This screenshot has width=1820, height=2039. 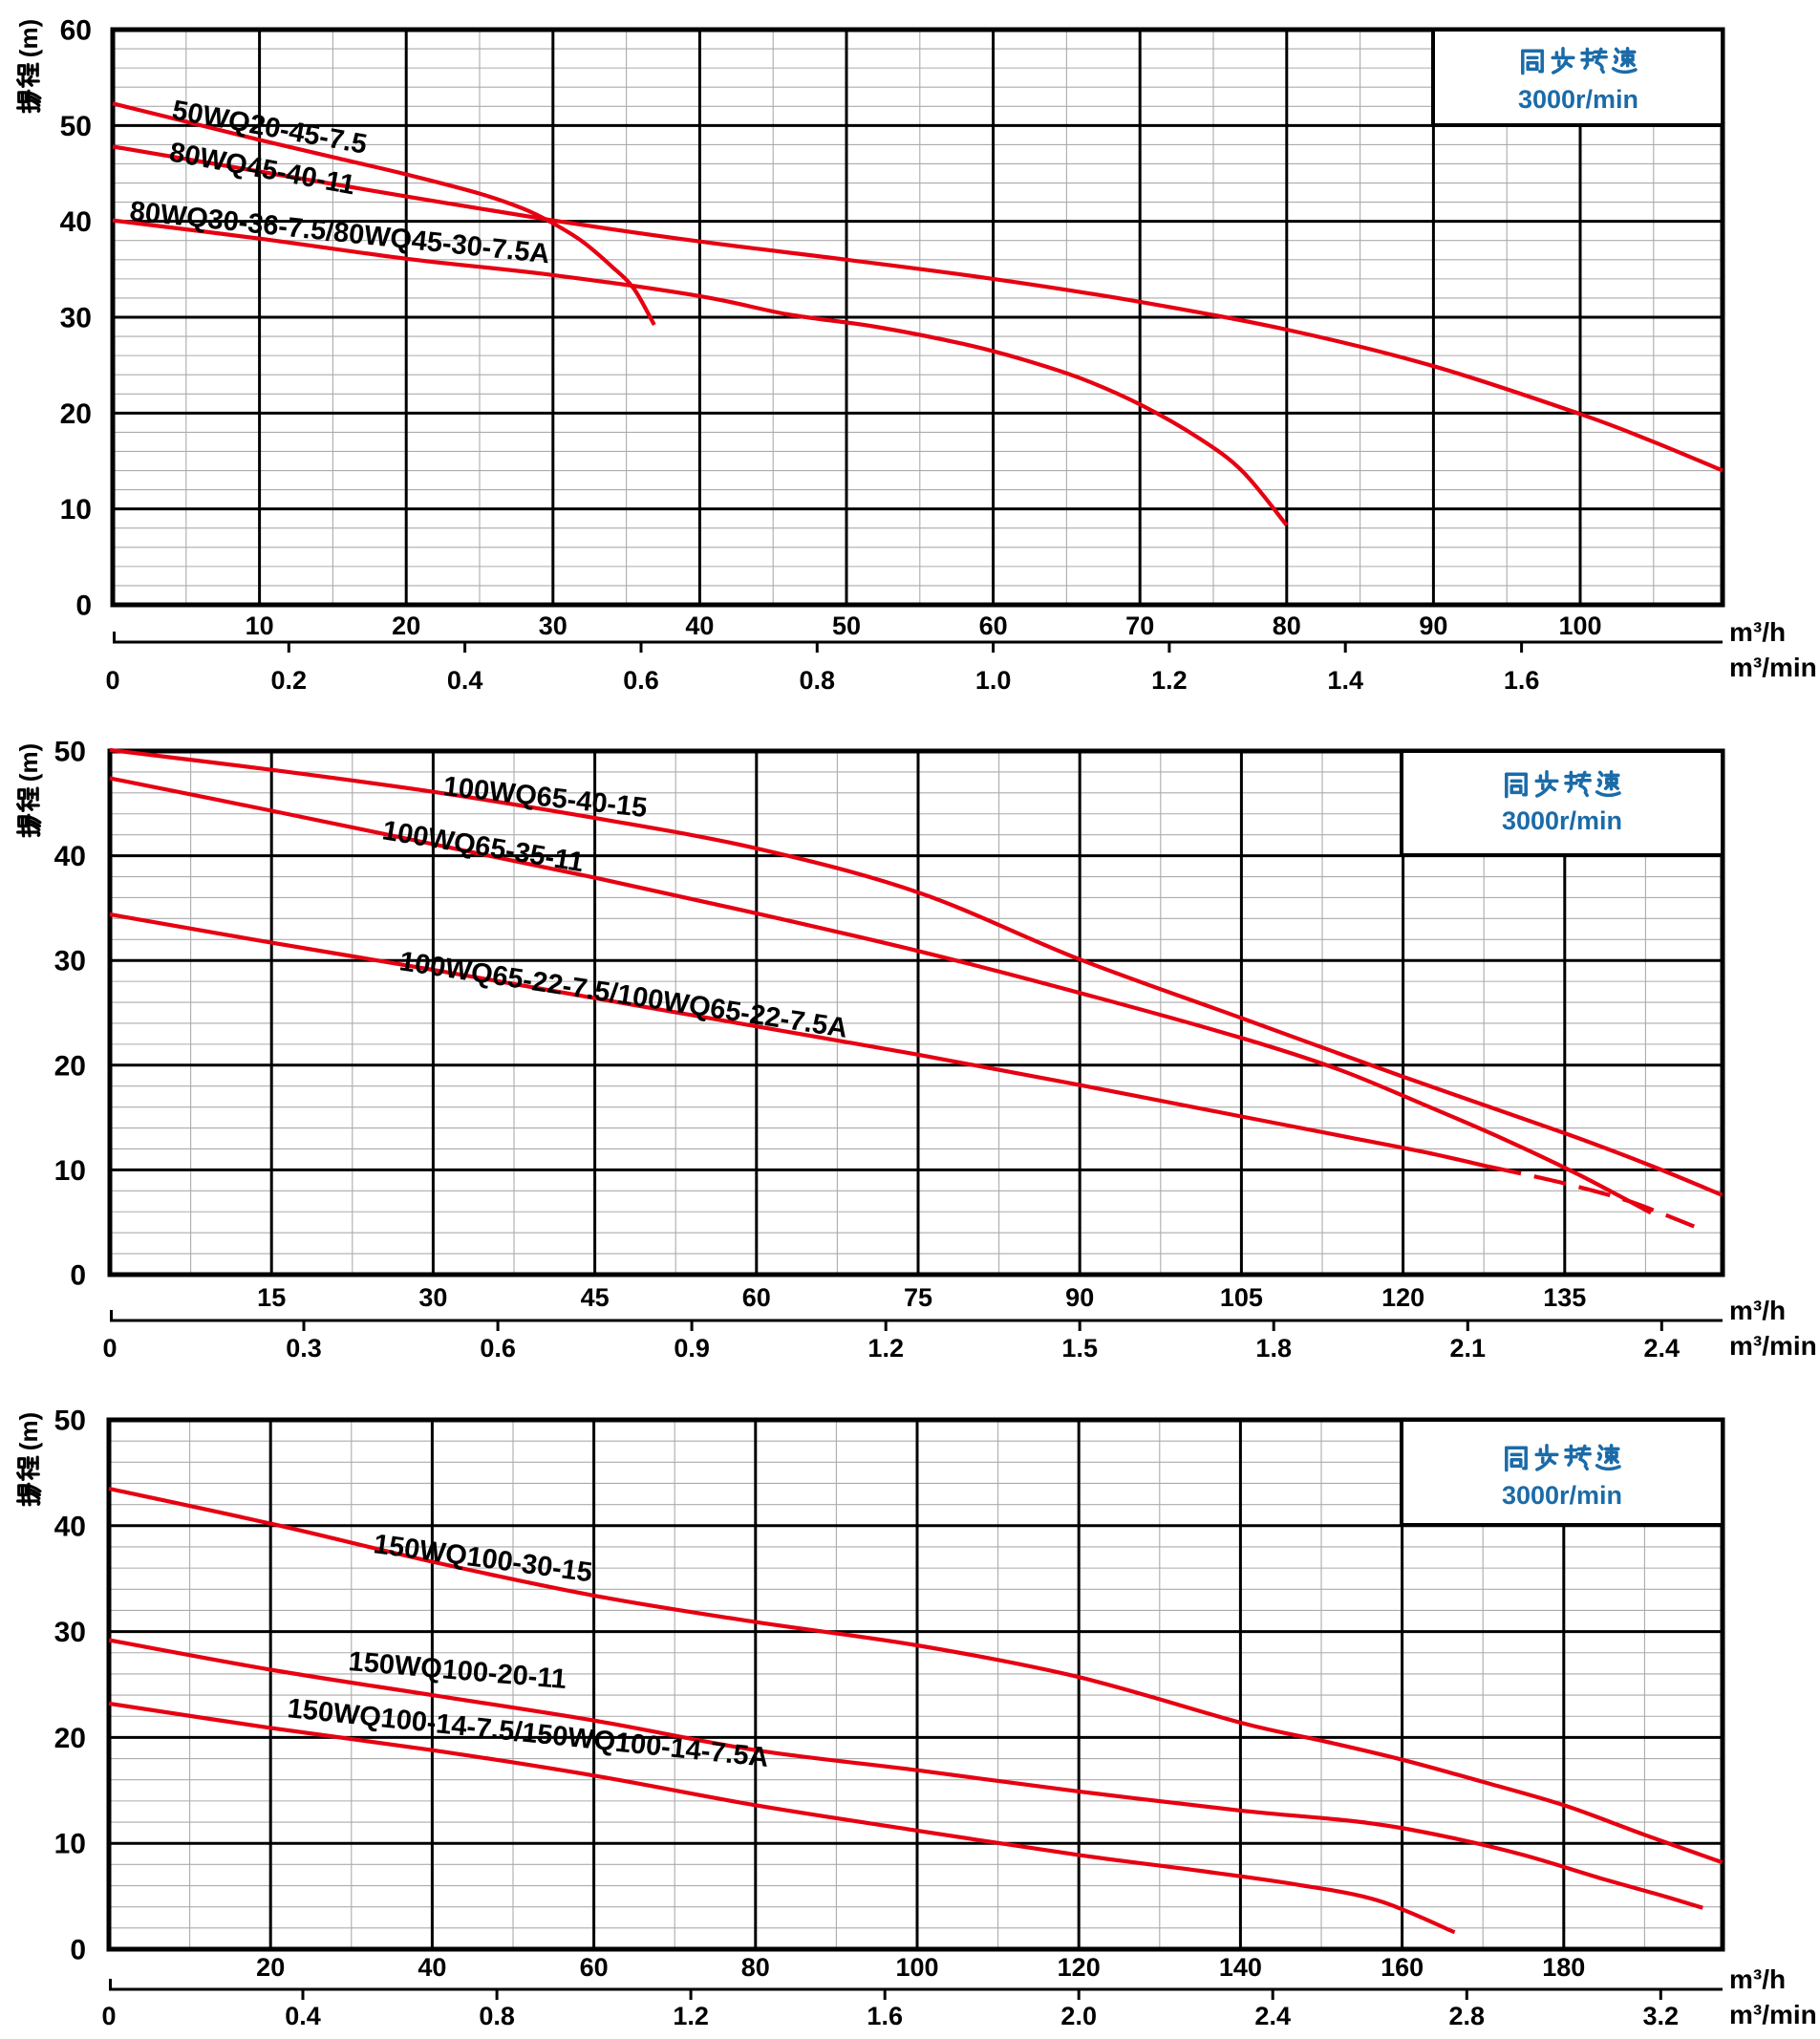 I want to click on svg-text: 1.8, so click(x=1274, y=1349).